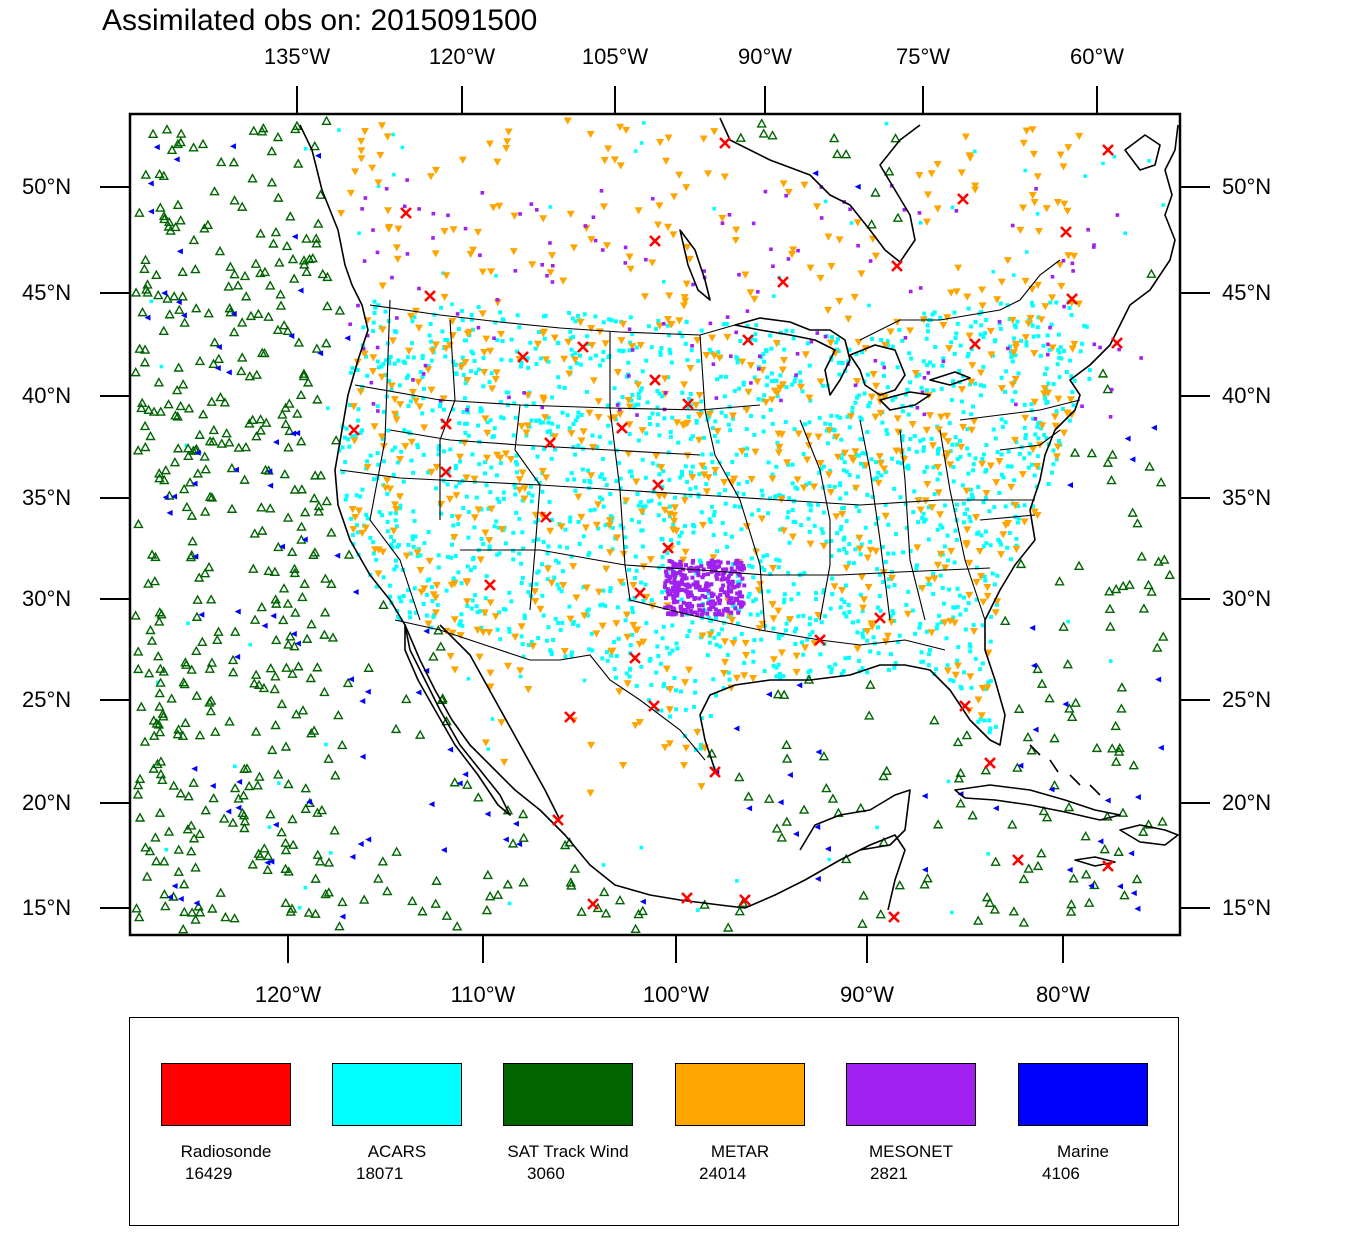 This screenshot has height=1250, width=1350. I want to click on radiosonde-marker, so click(640, 593).